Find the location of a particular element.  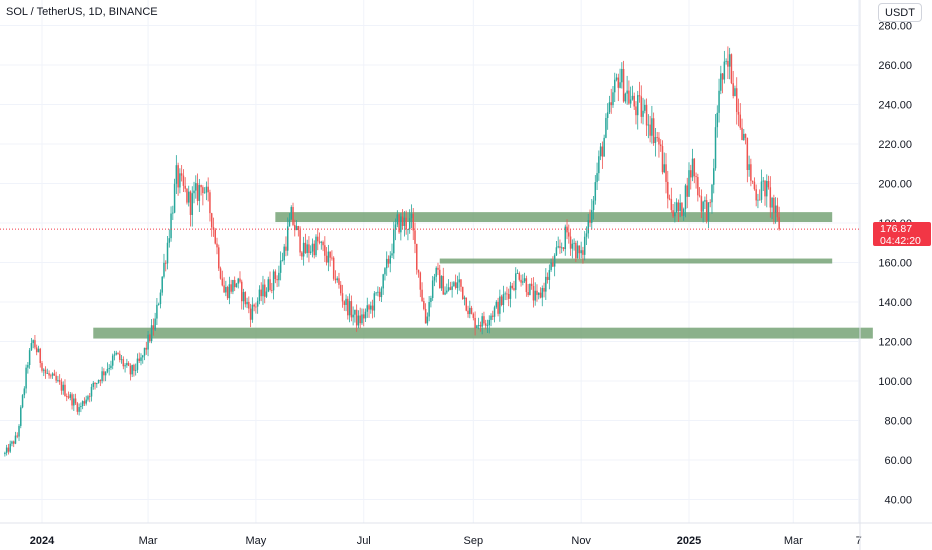

symbol-title: SOL / TetherUS, 1D, BINANCE is located at coordinates (82, 12).